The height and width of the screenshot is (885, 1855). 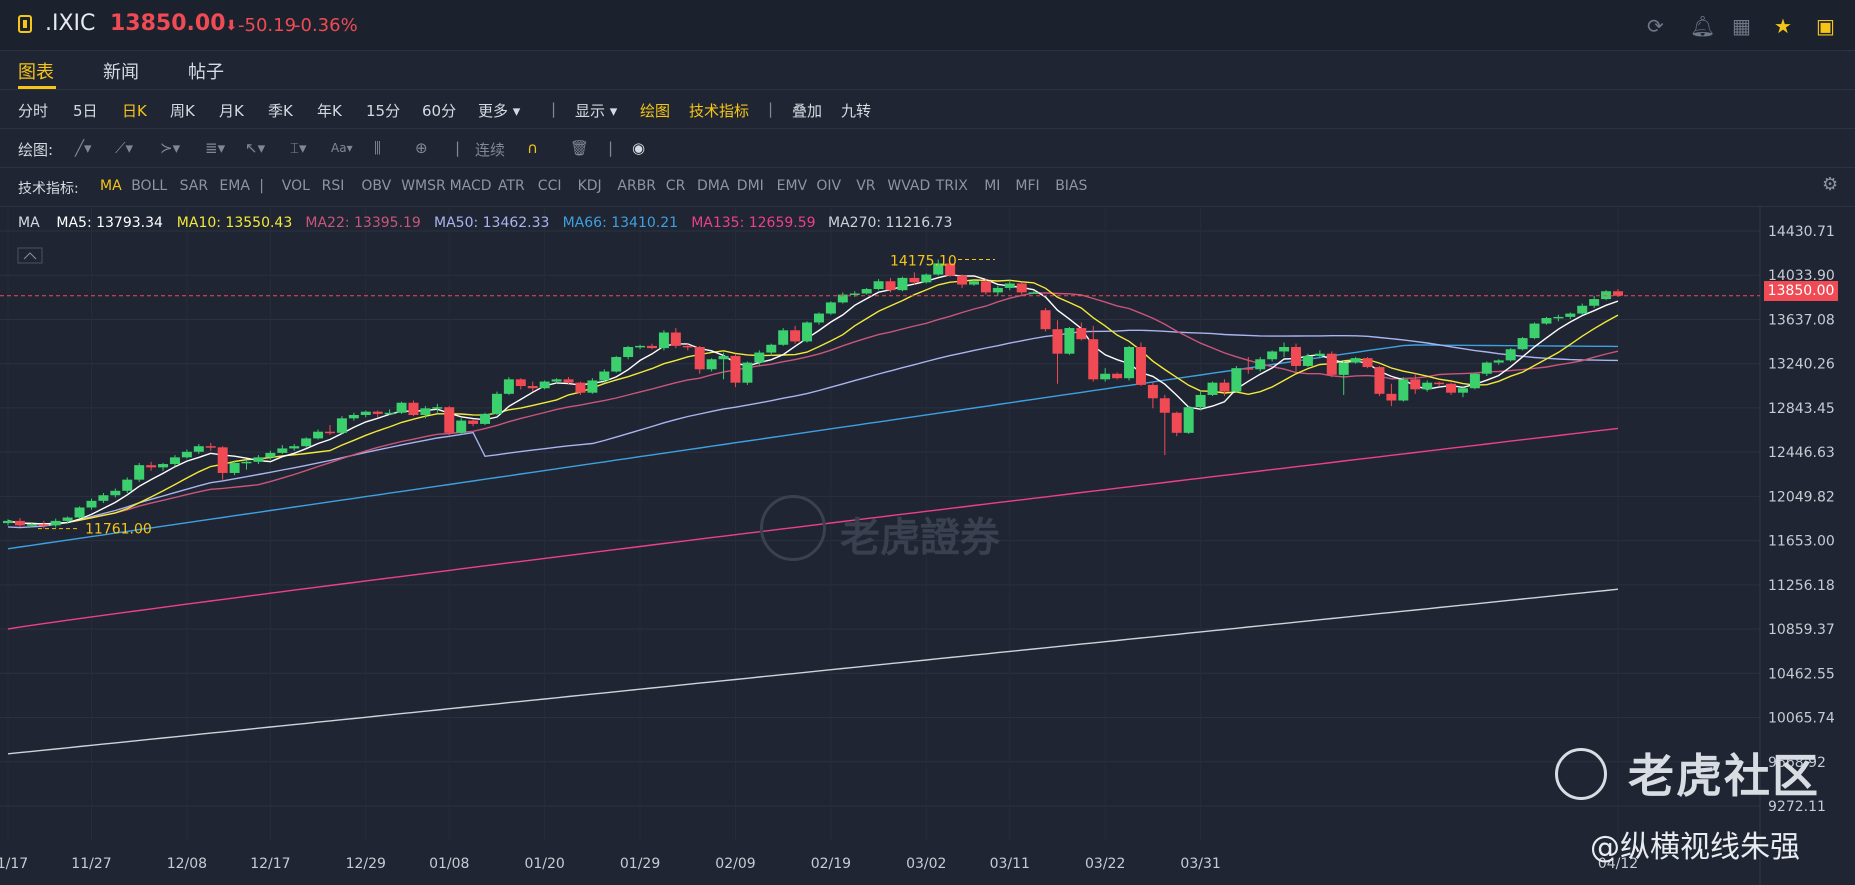 I want to click on refresh-icon: ⟳, so click(x=1655, y=26).